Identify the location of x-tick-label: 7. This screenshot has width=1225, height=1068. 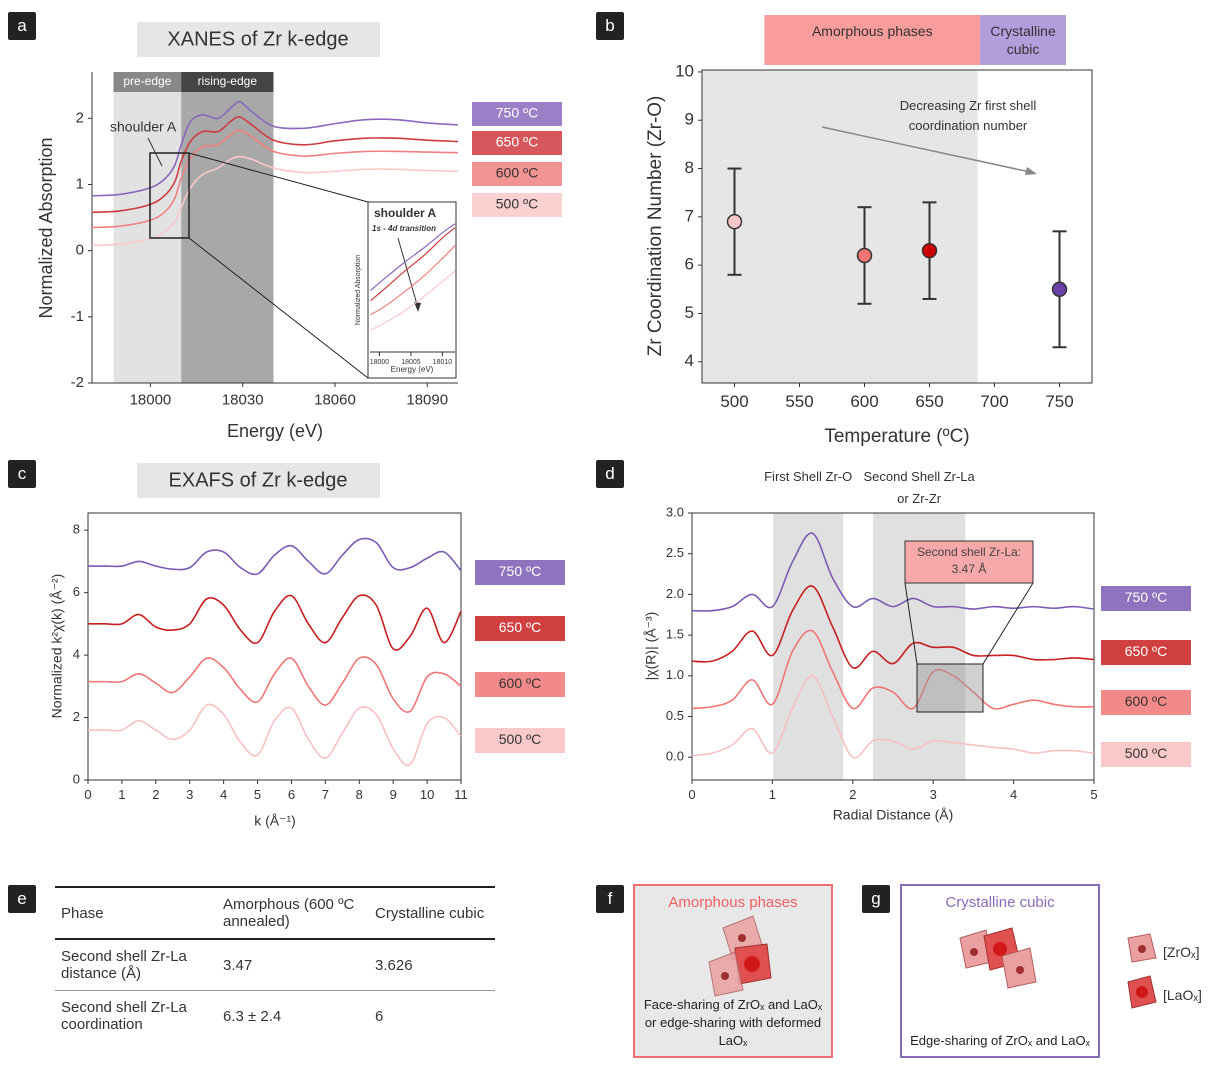
(325, 794).